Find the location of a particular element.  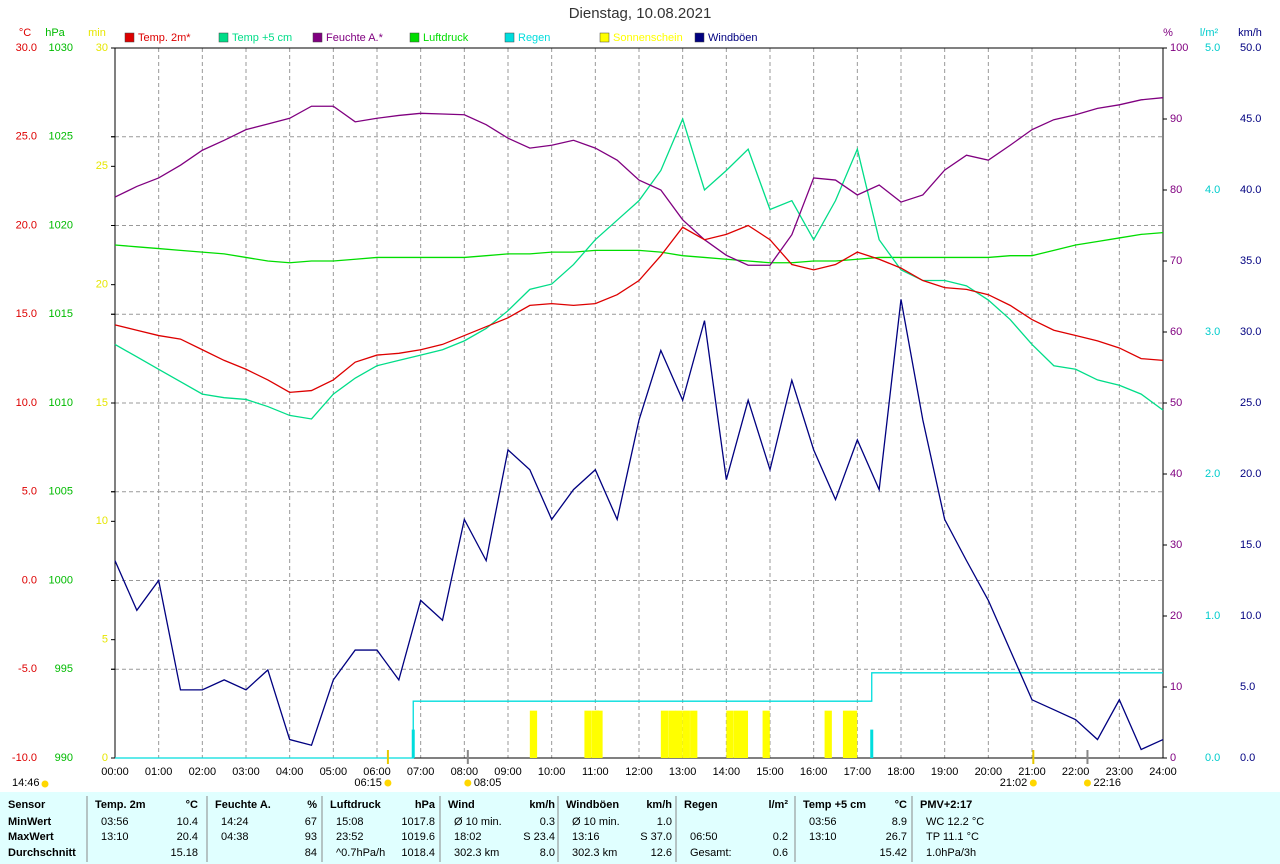

stats-background is located at coordinates (640, 828).